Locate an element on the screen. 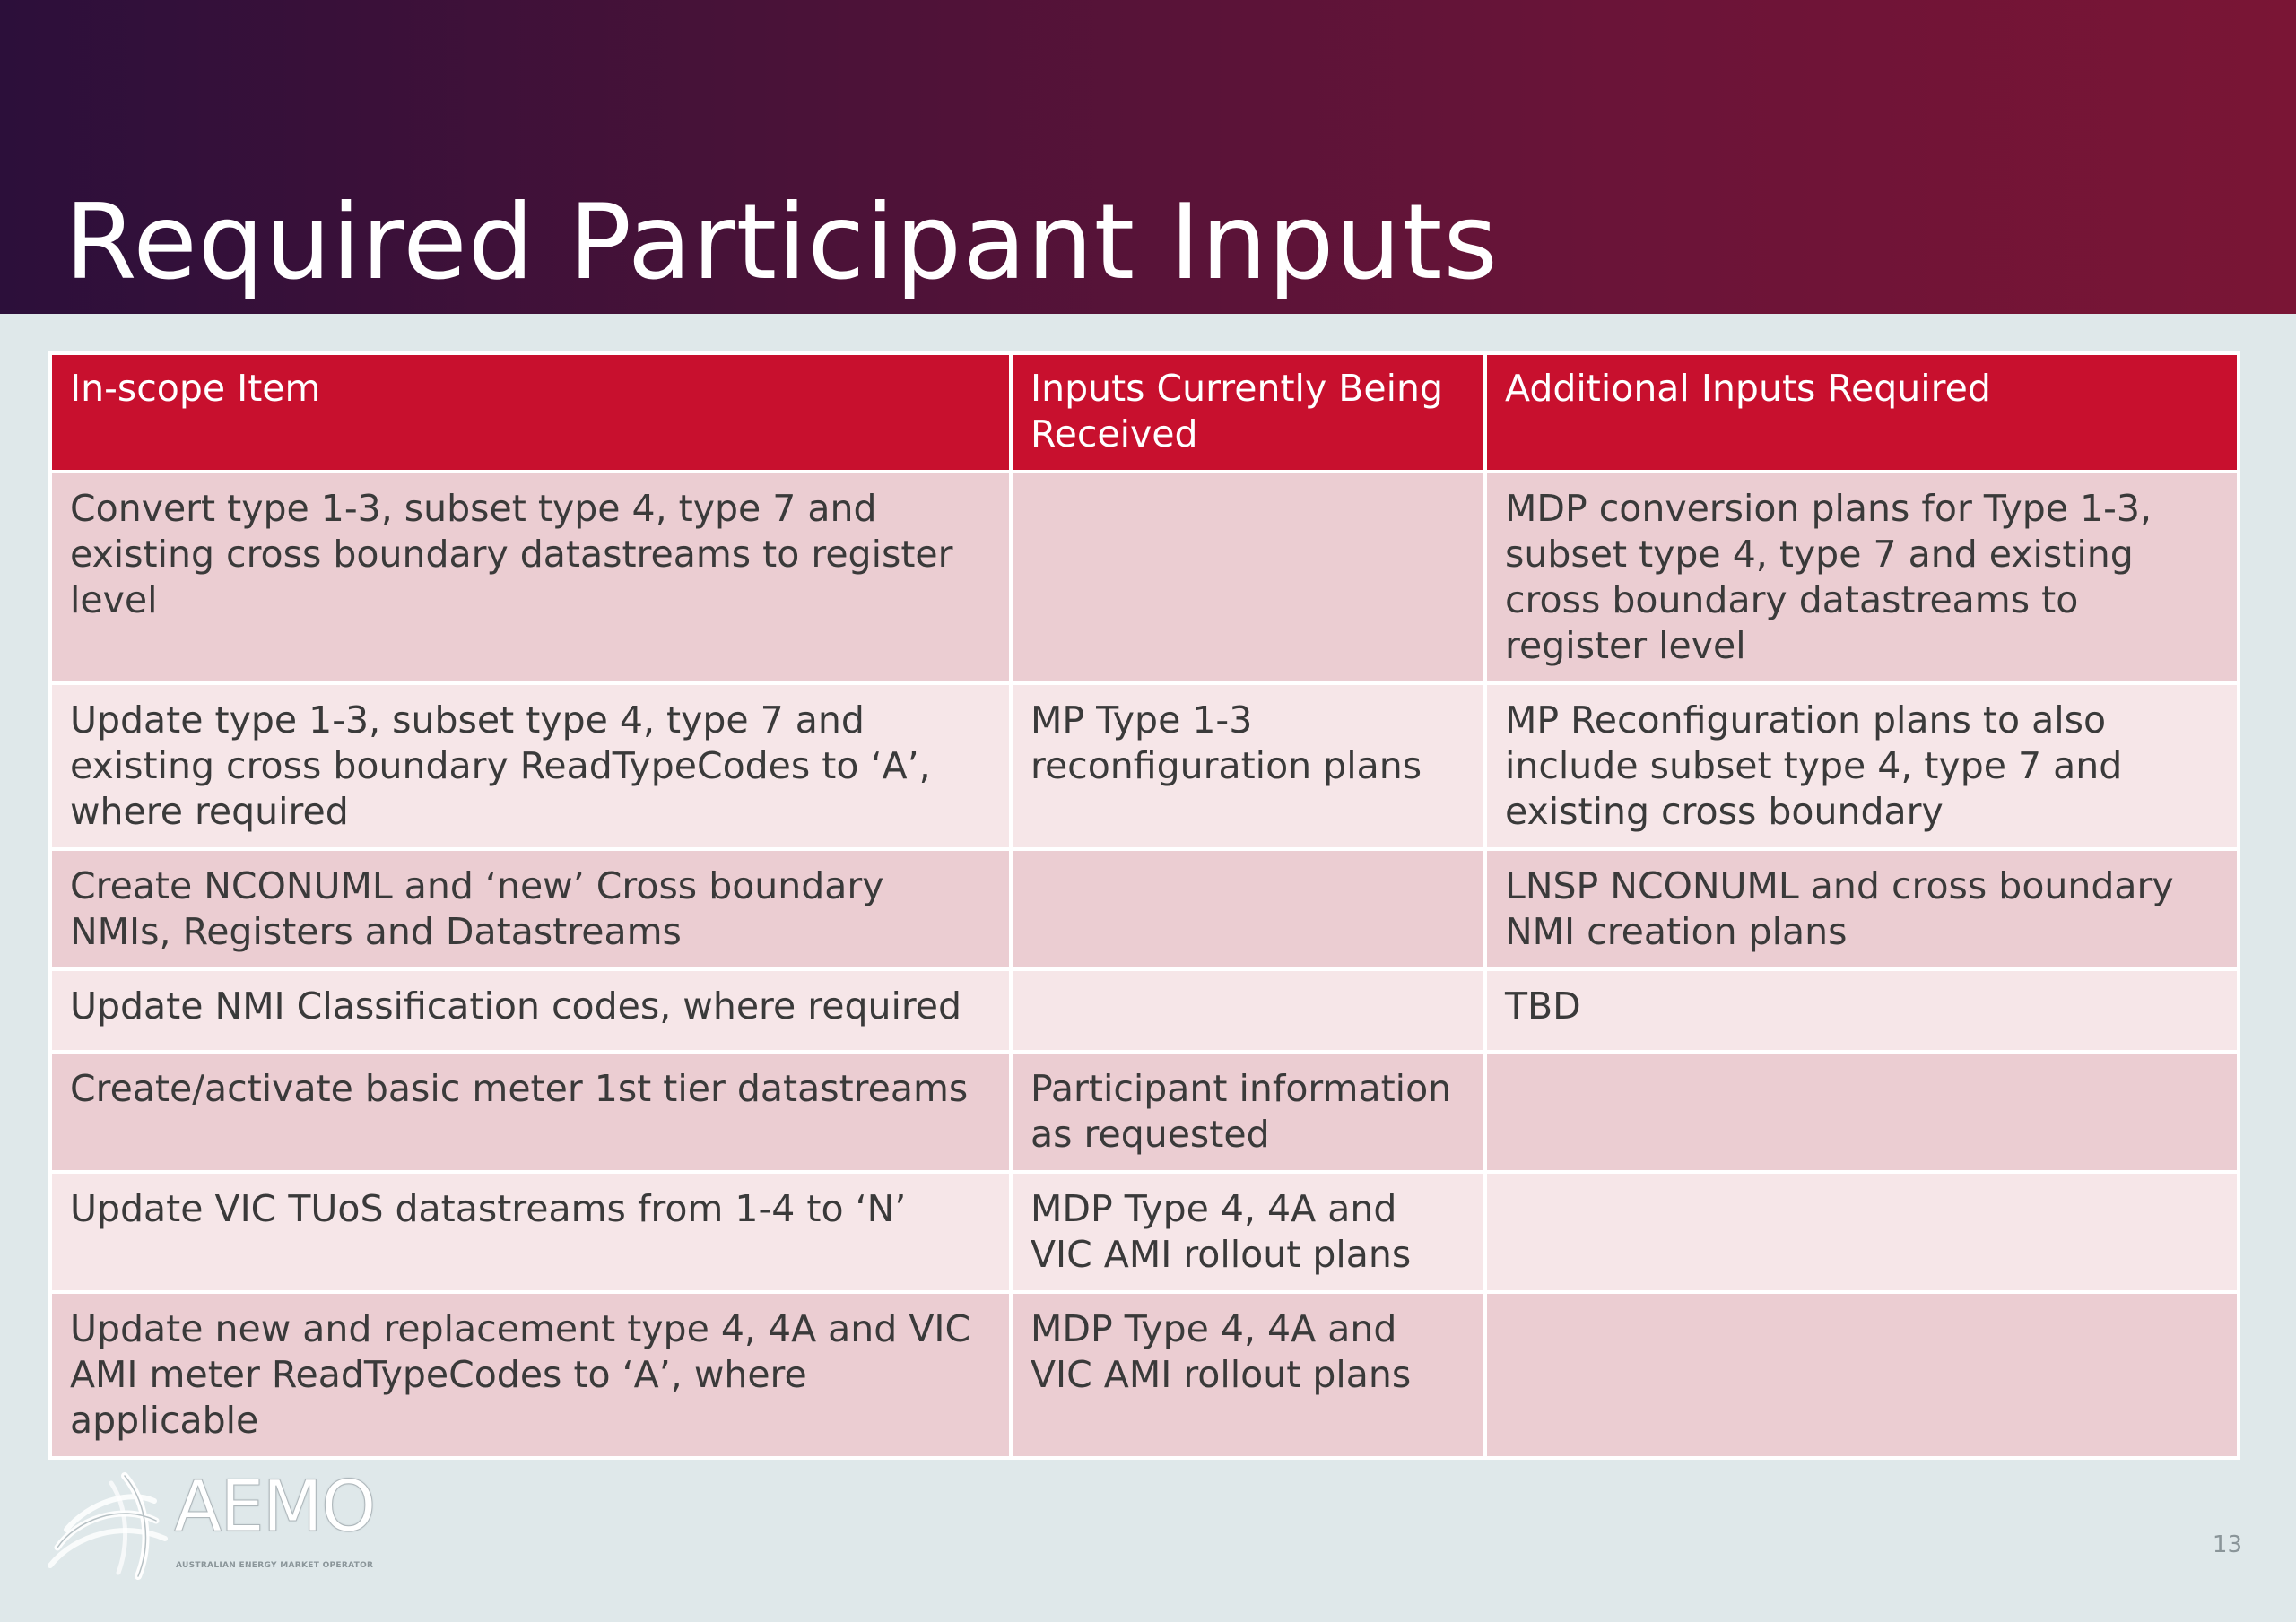 Image resolution: width=2296 pixels, height=1622 pixels. aemo-logo: AEMO AUSTRALIAN ENERGY MARKET OPERATOR is located at coordinates (209, 1525).